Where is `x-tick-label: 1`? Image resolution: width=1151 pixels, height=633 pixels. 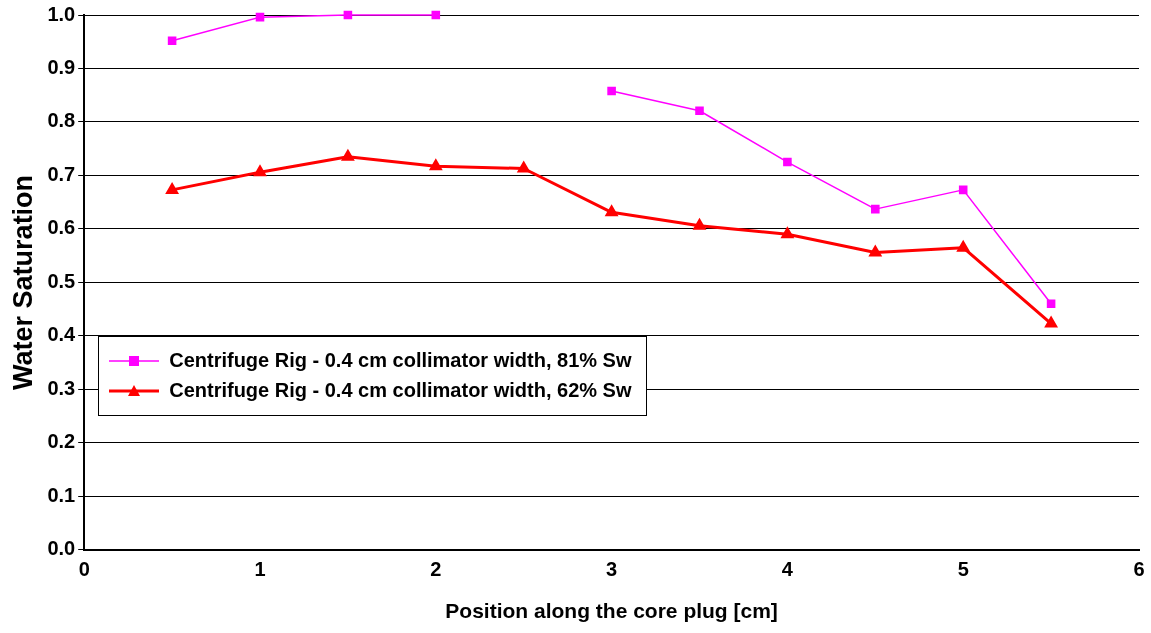
x-tick-label: 1 is located at coordinates (260, 569).